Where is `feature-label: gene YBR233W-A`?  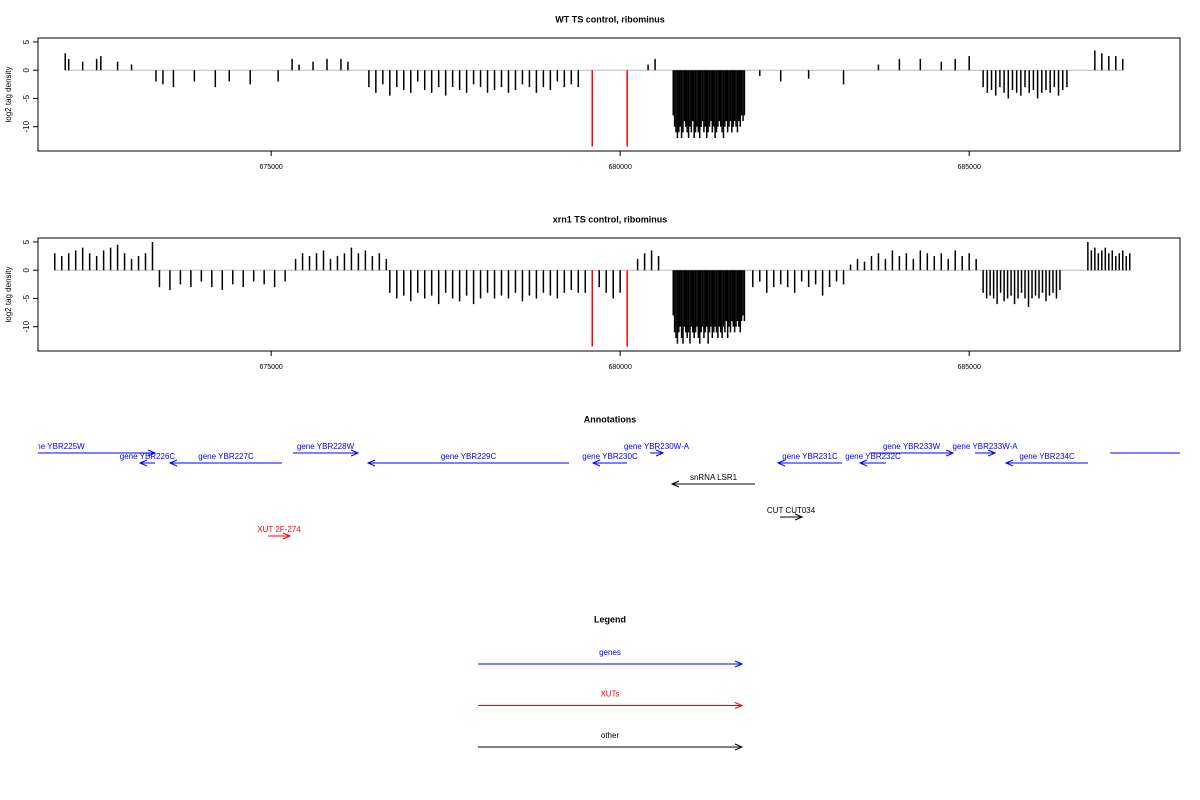
feature-label: gene YBR233W-A is located at coordinates (986, 446).